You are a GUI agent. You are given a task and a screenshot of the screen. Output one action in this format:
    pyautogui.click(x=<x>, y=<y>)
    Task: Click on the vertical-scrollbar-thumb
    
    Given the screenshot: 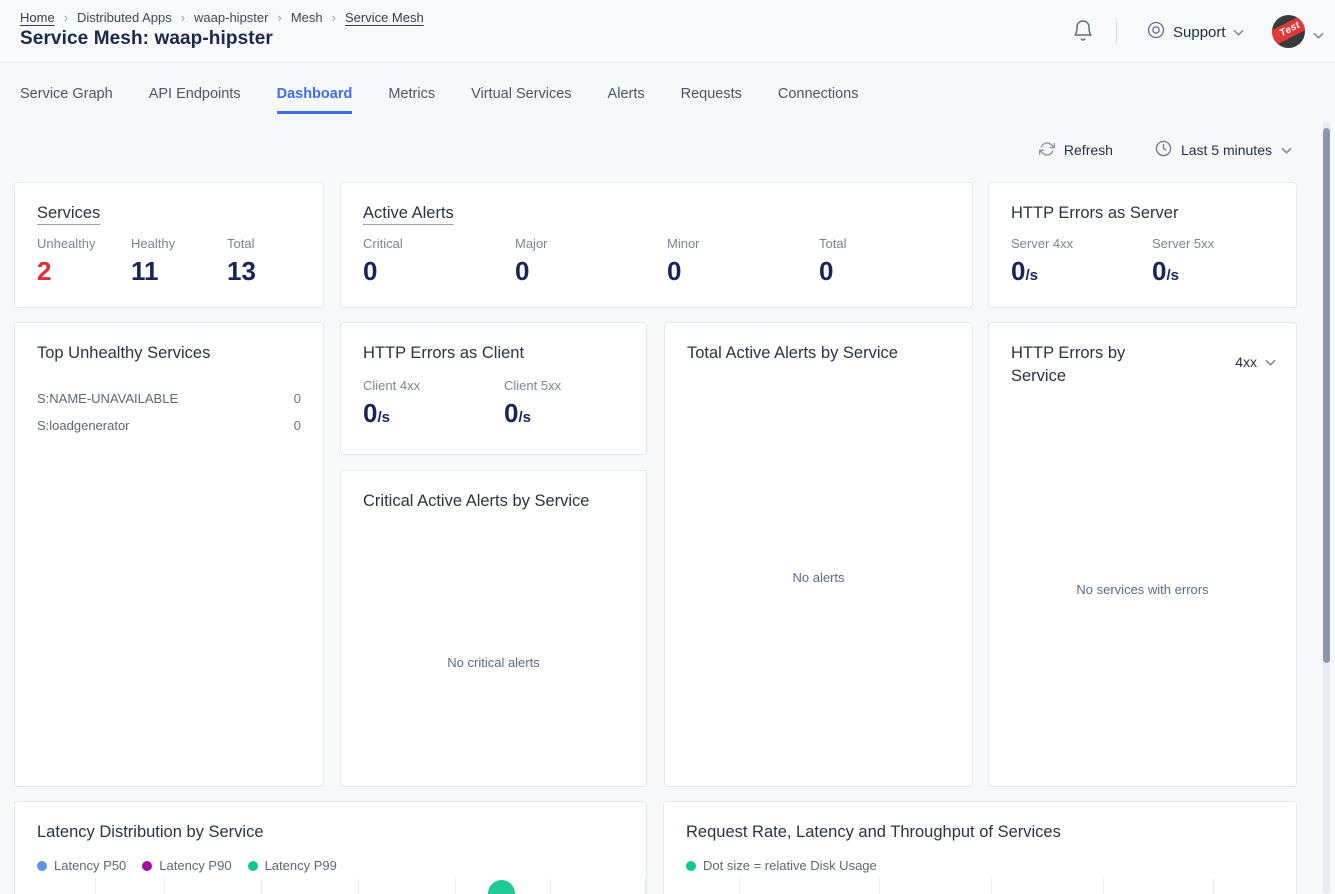 What is the action you would take?
    pyautogui.click(x=1326, y=395)
    